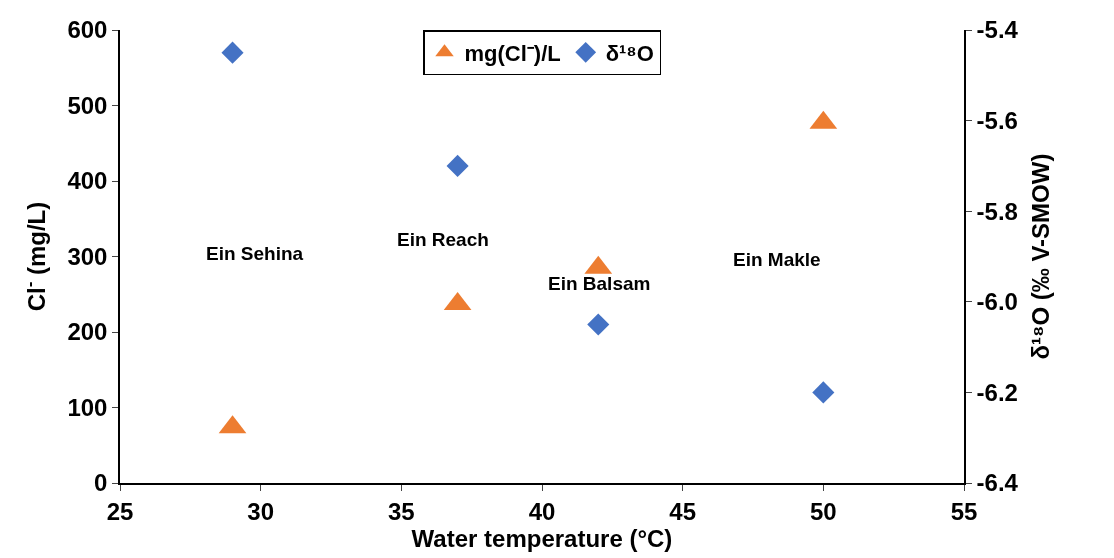  Describe the element at coordinates (1041, 256) in the screenshot. I see `y2-axis-title: δ¹⁸O (‰ V-SMOW)` at that location.